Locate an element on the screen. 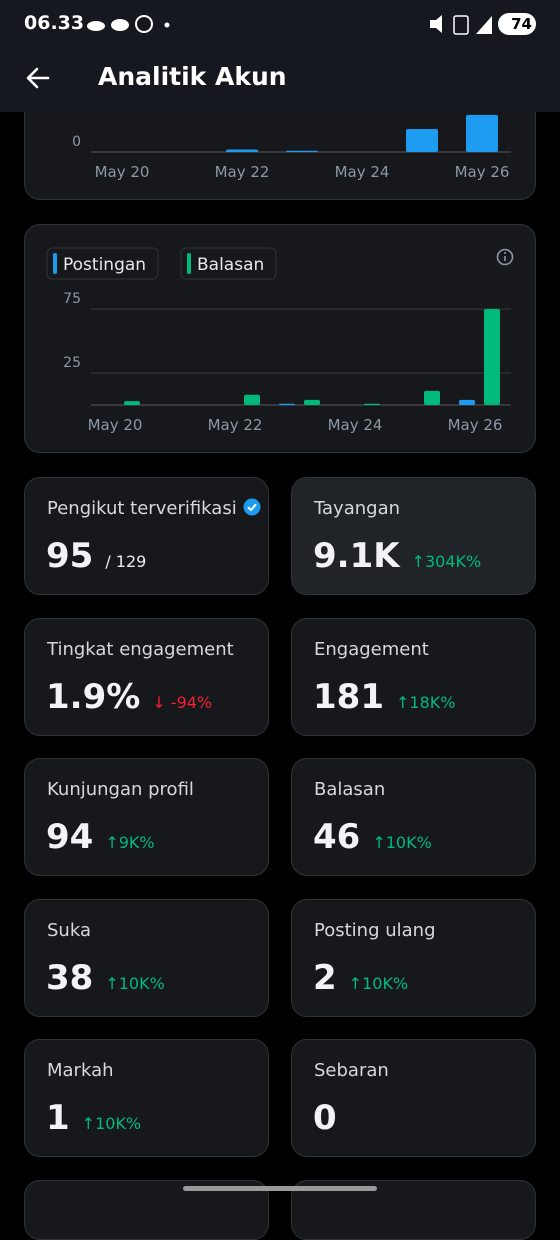 Image resolution: width=560 pixels, height=1240 pixels. legend-label: Balasan is located at coordinates (230, 265).